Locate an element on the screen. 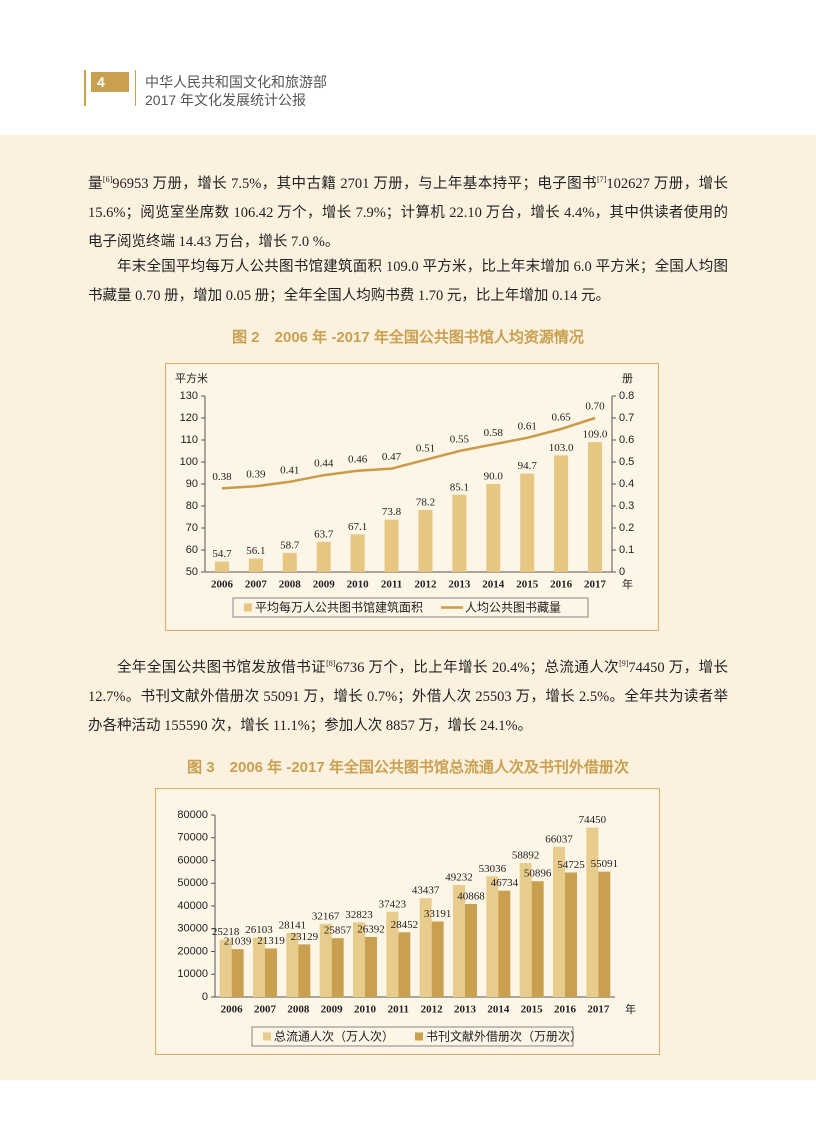  y-tick-label: 110 is located at coordinates (189, 440).